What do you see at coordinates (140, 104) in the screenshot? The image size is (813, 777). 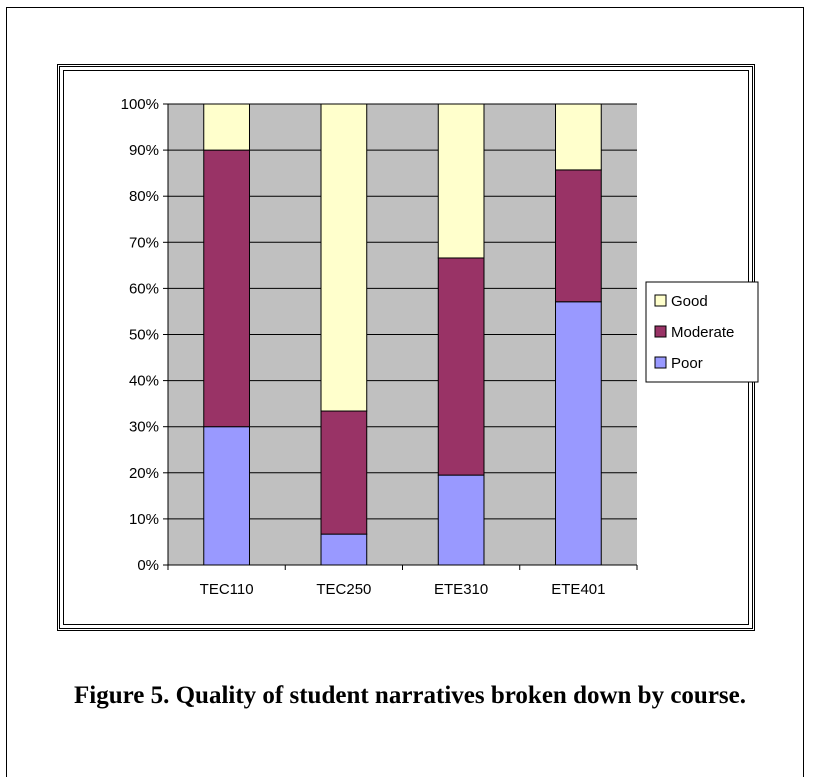 I see `y-tick-label: 100%` at bounding box center [140, 104].